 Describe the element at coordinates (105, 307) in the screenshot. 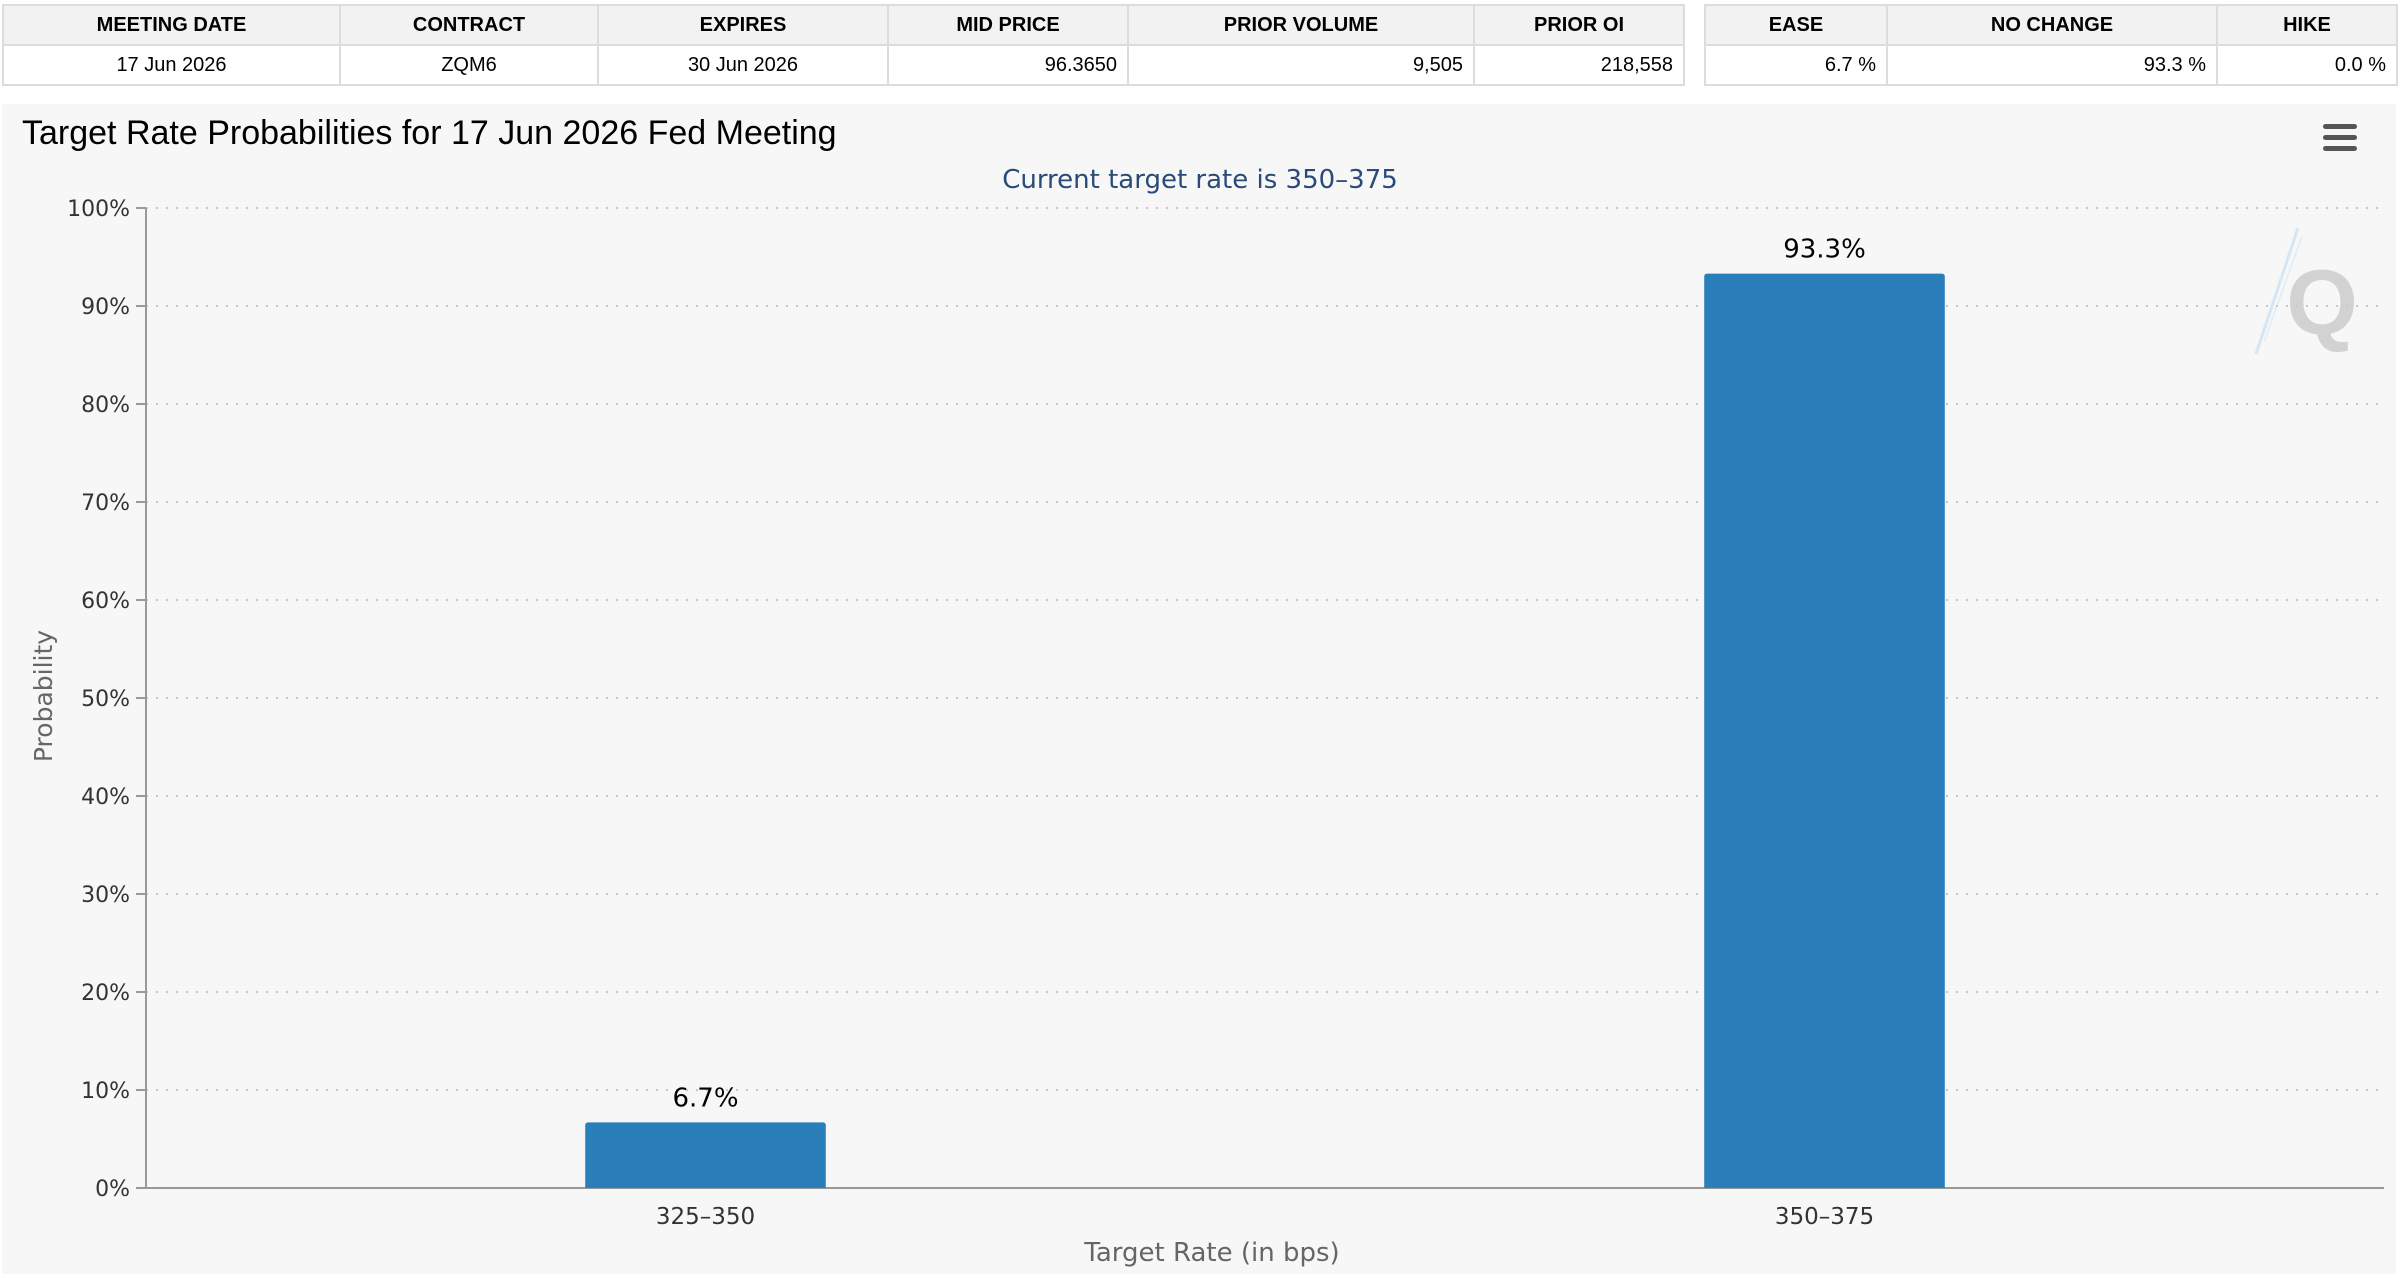

I see `y-tick-label: 90%` at that location.